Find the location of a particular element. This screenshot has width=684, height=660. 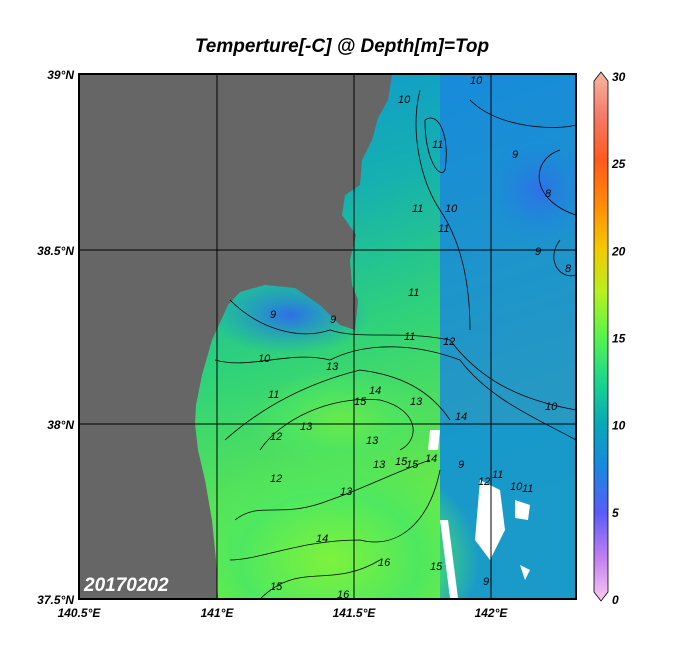

colorbar-tick-5: 5 is located at coordinates (615, 513).